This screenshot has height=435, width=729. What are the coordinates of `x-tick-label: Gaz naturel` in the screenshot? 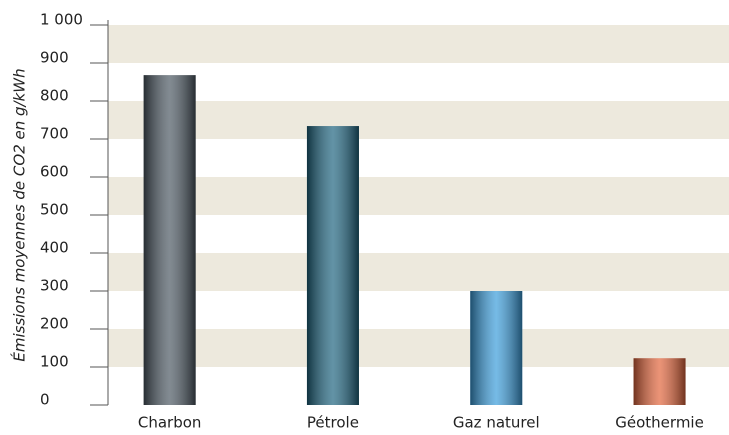 It's located at (496, 423).